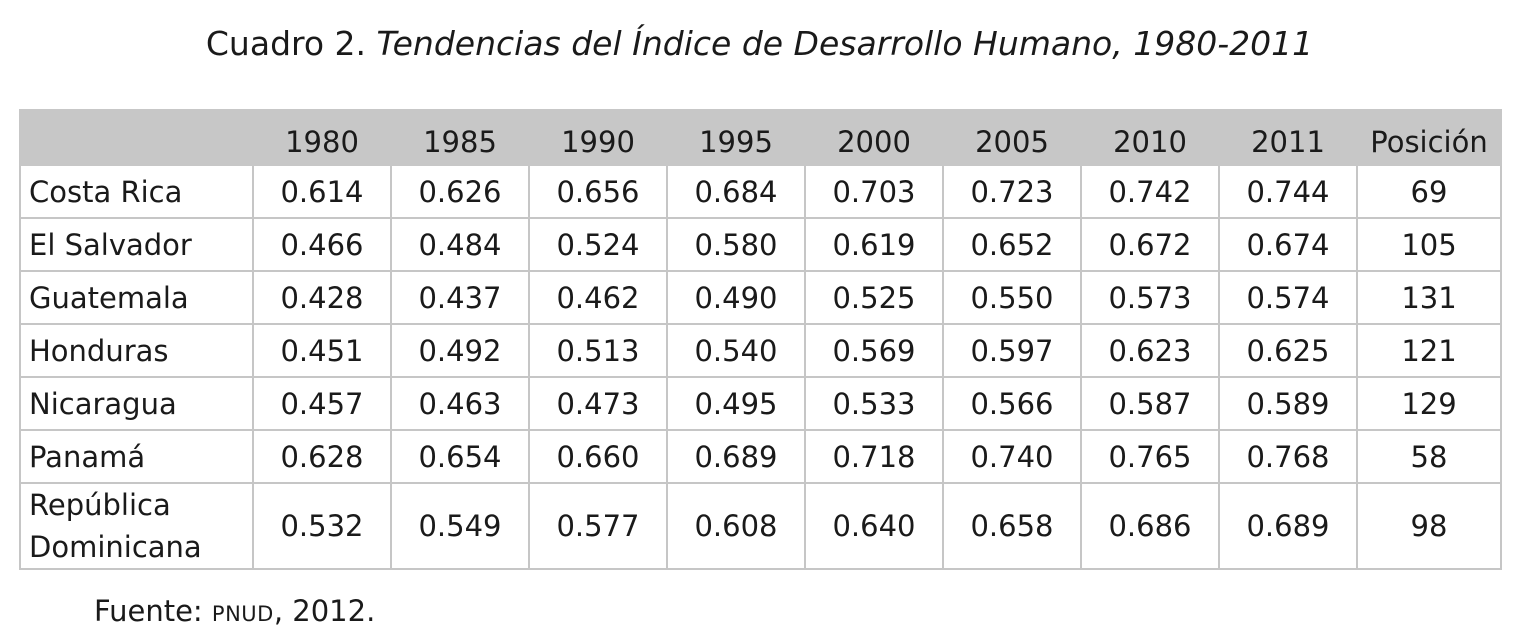 The width and height of the screenshot is (1519, 639). I want to click on value-cell: 0.580, so click(736, 244).